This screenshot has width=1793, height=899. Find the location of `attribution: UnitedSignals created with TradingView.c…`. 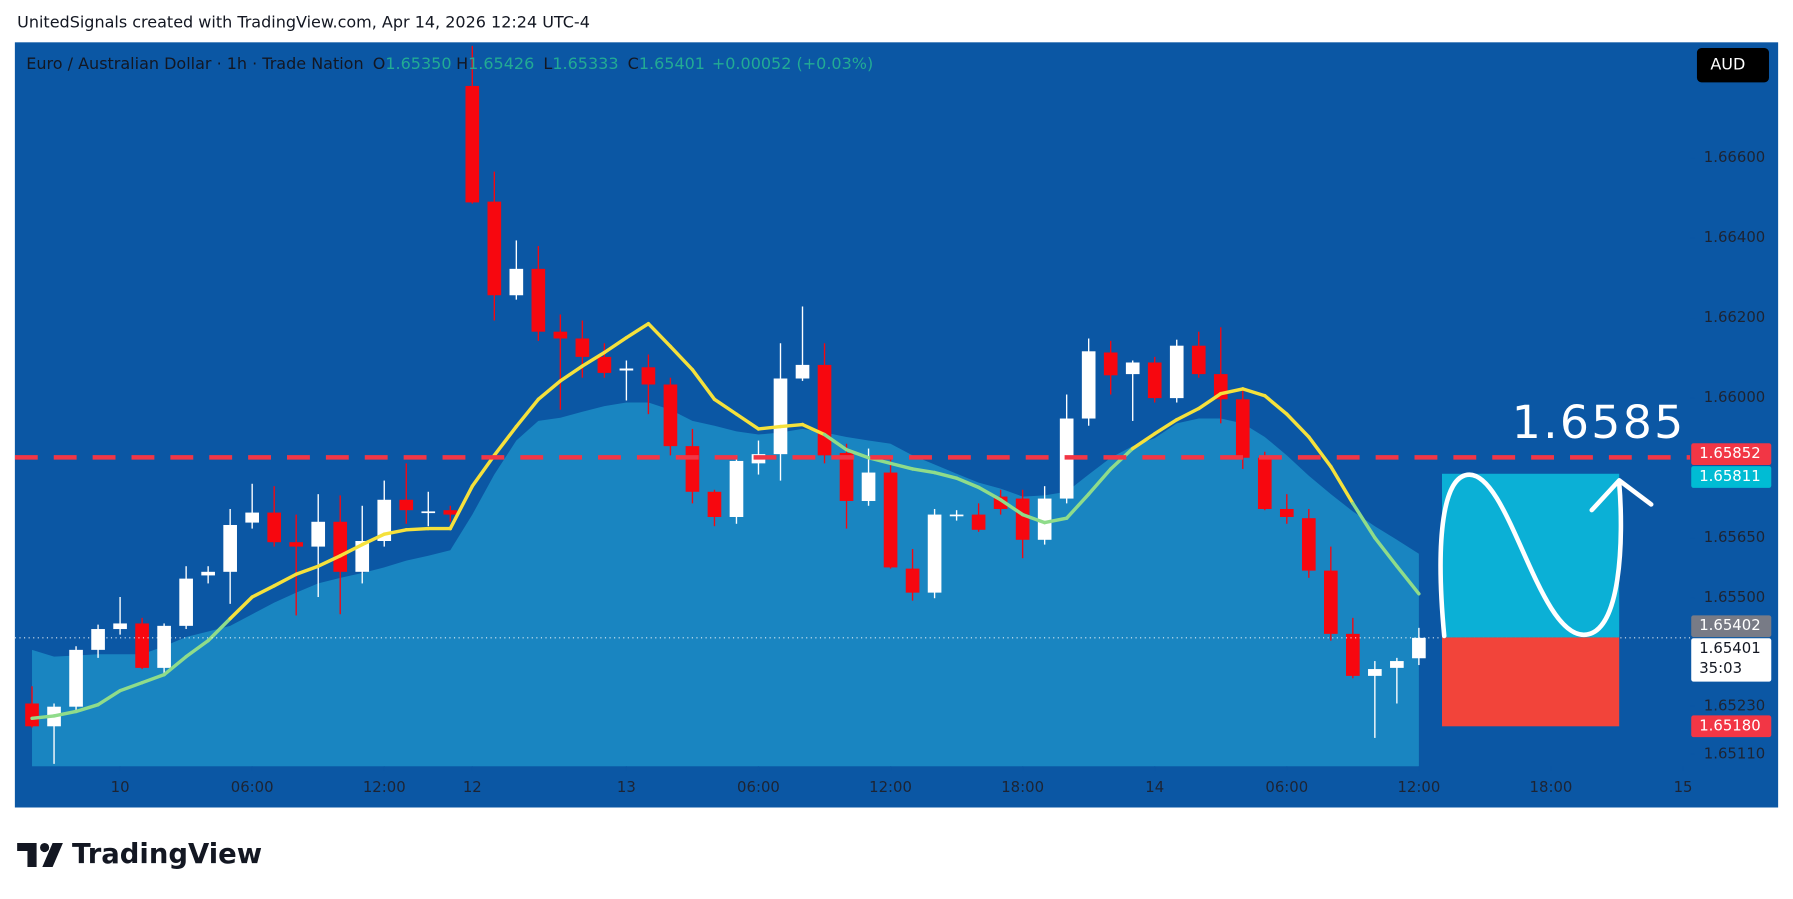

attribution: UnitedSignals created with TradingView.c… is located at coordinates (303, 21).